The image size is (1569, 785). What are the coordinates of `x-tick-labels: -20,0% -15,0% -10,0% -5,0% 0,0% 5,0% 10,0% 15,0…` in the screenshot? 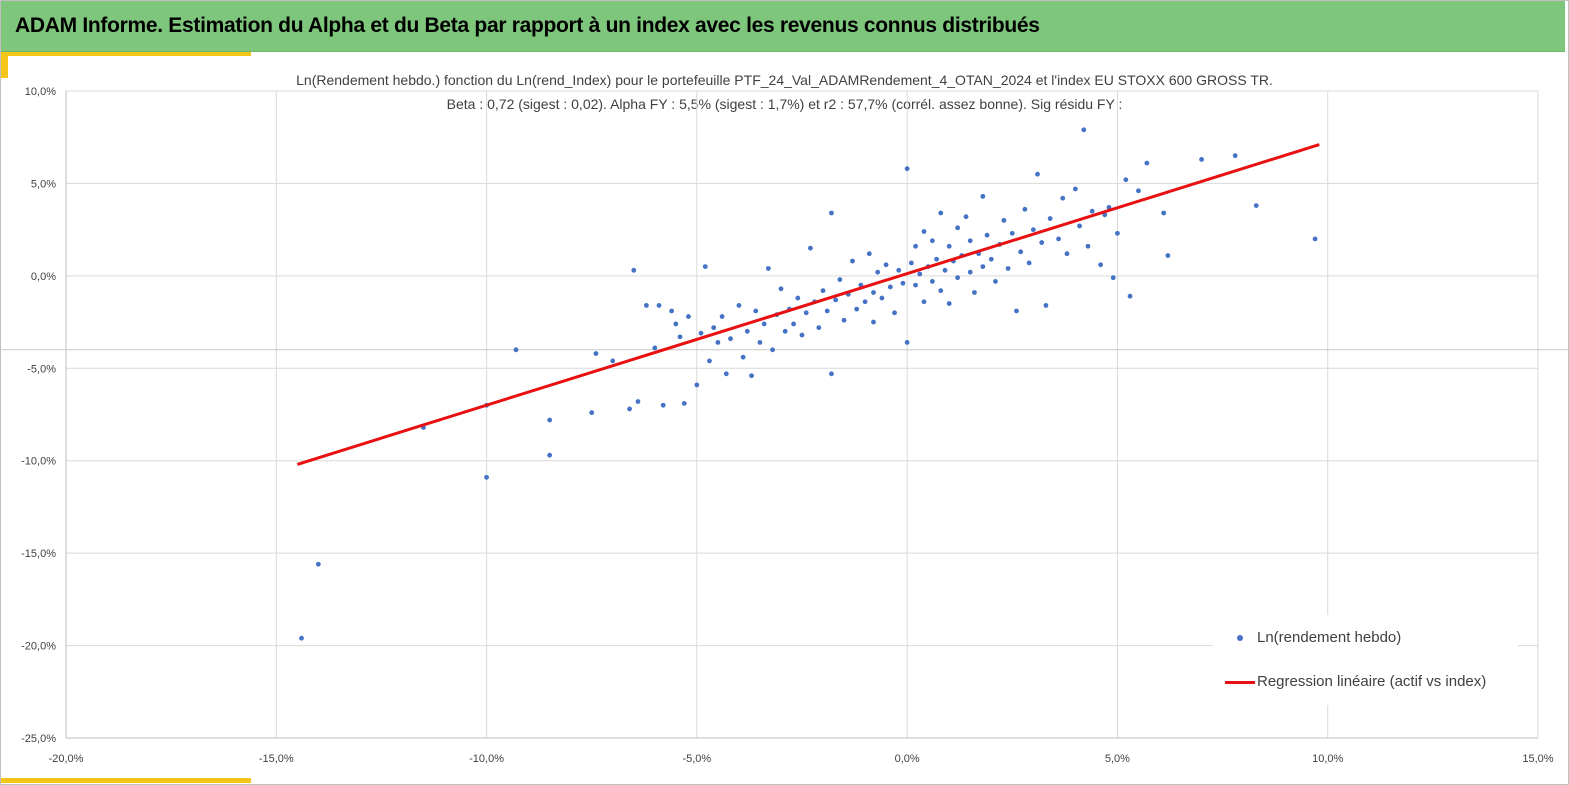 It's located at (801, 759).